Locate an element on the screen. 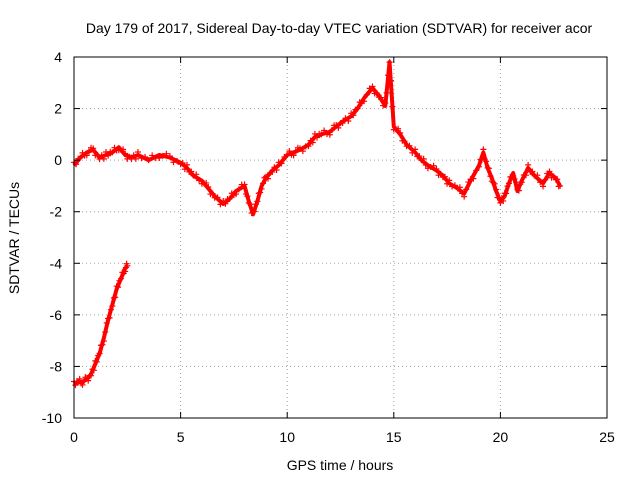  y-tick-label: -8 is located at coordinates (56, 366).